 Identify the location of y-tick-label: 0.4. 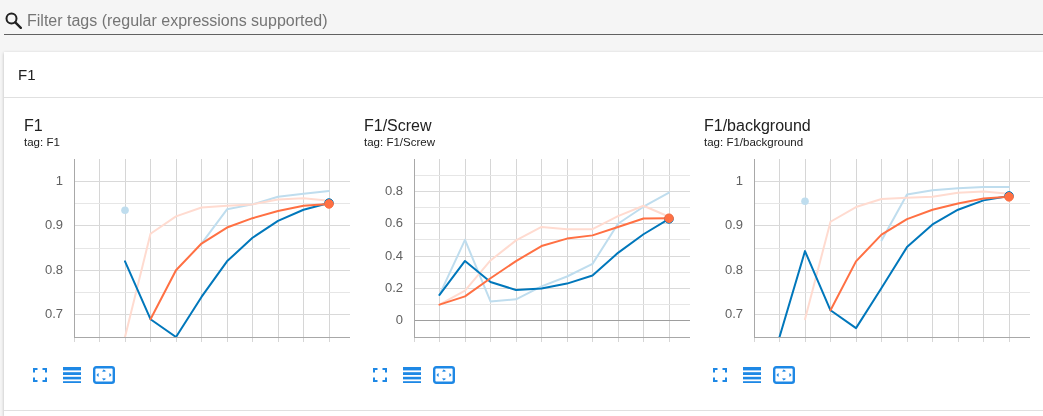
(393, 255).